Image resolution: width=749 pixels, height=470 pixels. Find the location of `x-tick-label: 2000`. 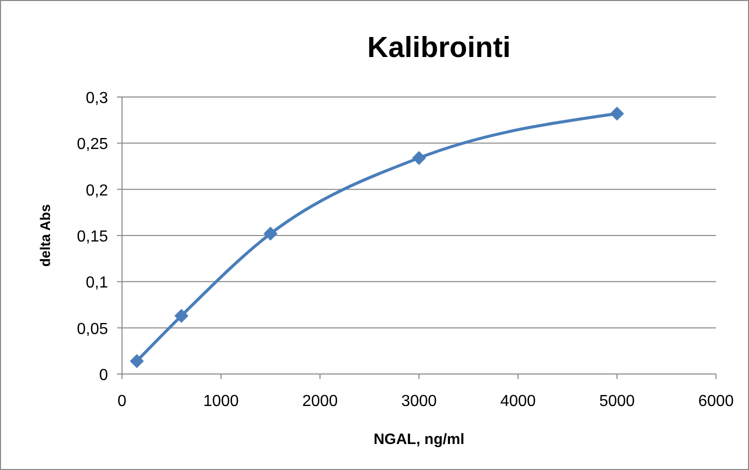

x-tick-label: 2000 is located at coordinates (320, 401).